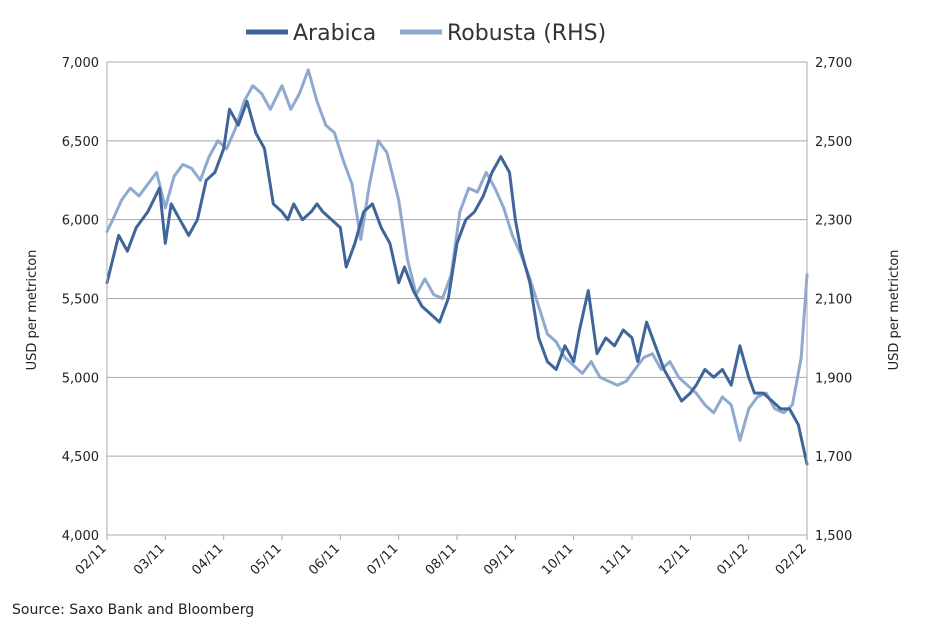  I want to click on source-note: Source: Saxo Bank and Bloomberg, so click(133, 610).